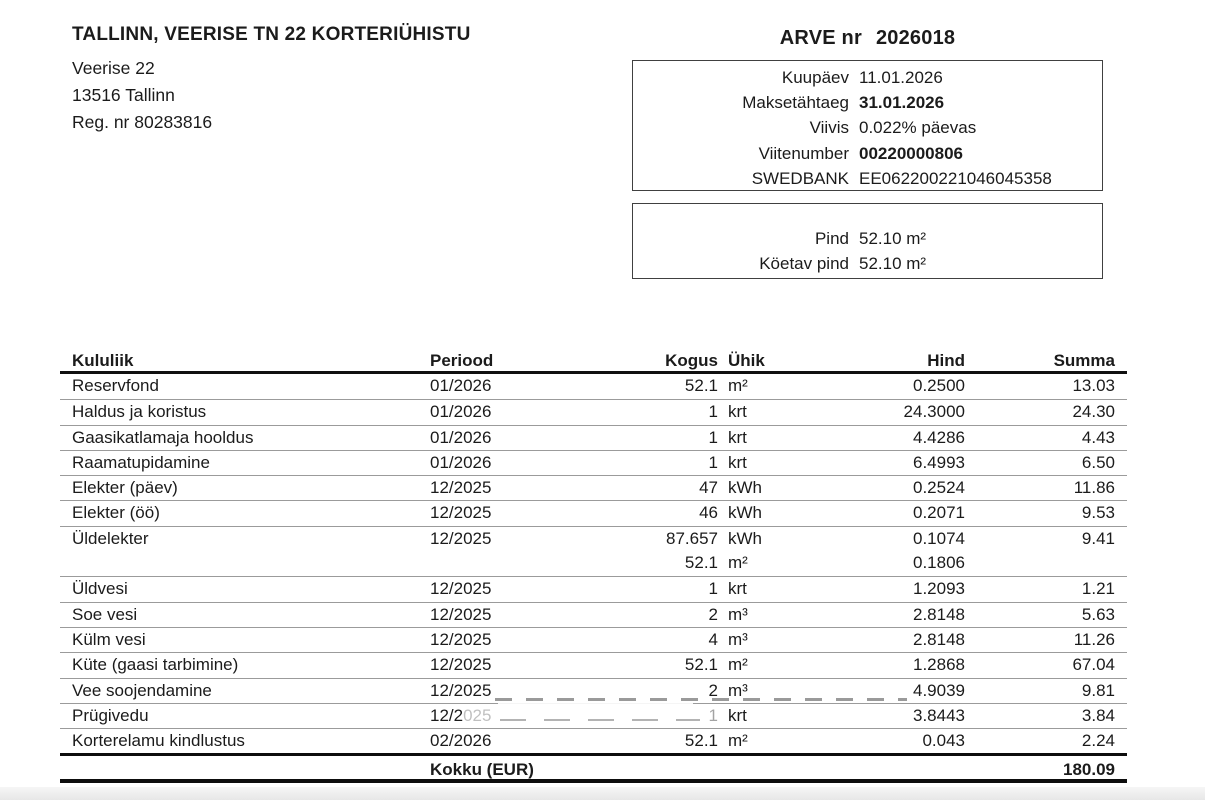 This screenshot has height=800, width=1205. Describe the element at coordinates (113, 68) in the screenshot. I see `sender-address-street: Veerise 22` at that location.